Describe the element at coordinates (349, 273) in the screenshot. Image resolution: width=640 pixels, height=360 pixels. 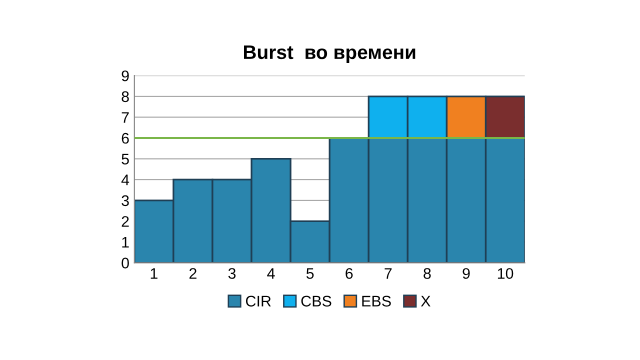
I see `x-tick-label: 6` at that location.